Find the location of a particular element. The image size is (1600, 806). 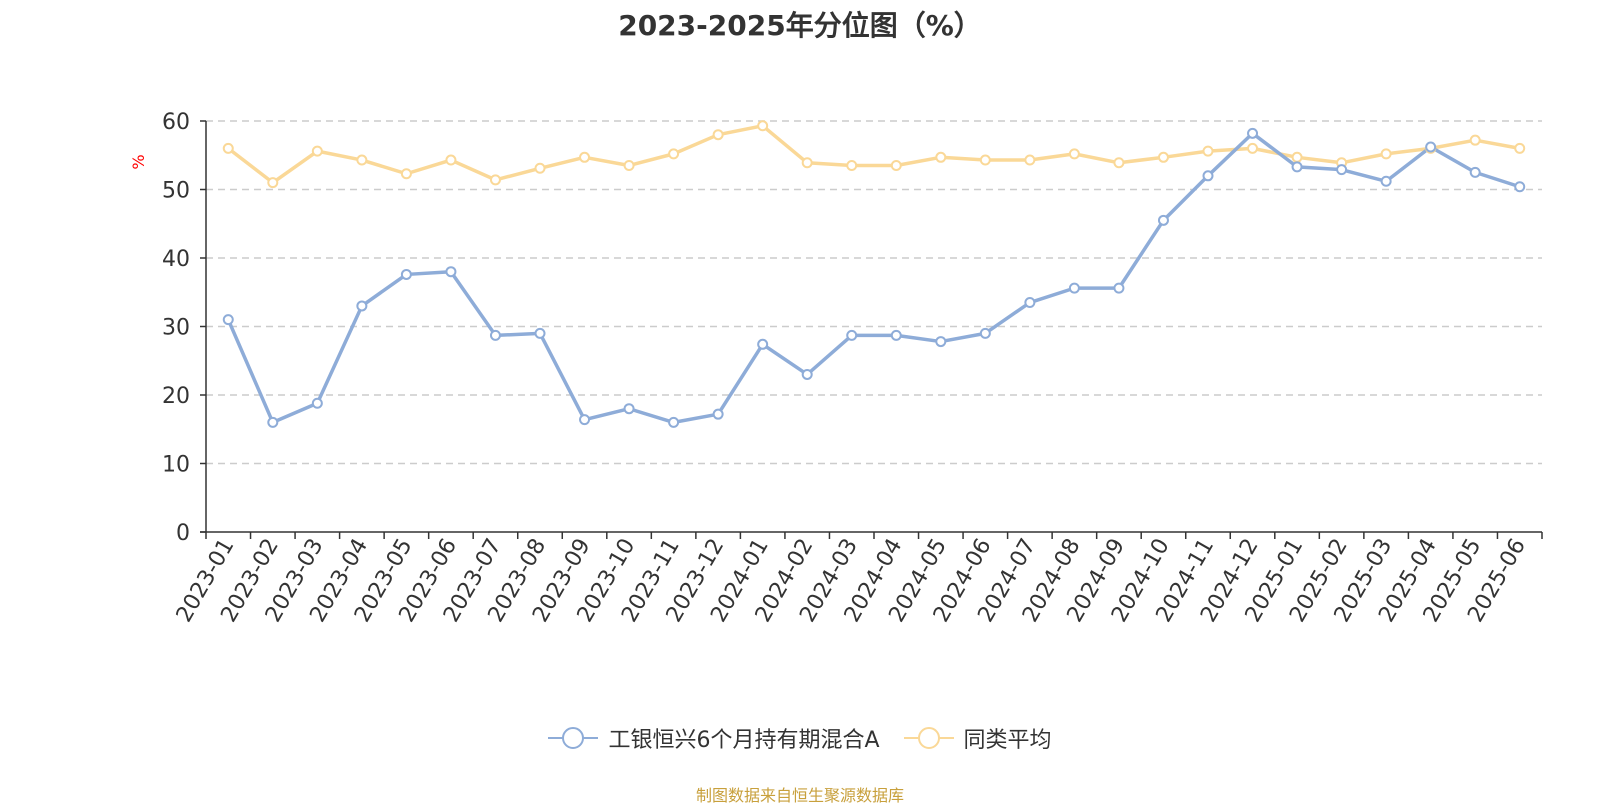

y-tick-label: 0 is located at coordinates (183, 533).